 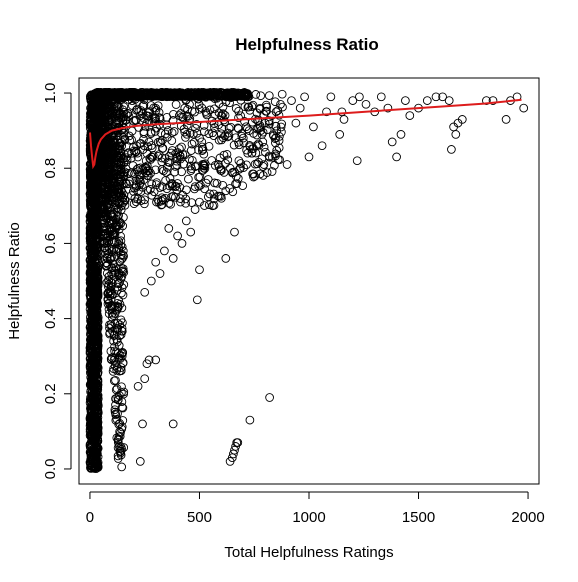 I want to click on trend-line, so click(x=305, y=134).